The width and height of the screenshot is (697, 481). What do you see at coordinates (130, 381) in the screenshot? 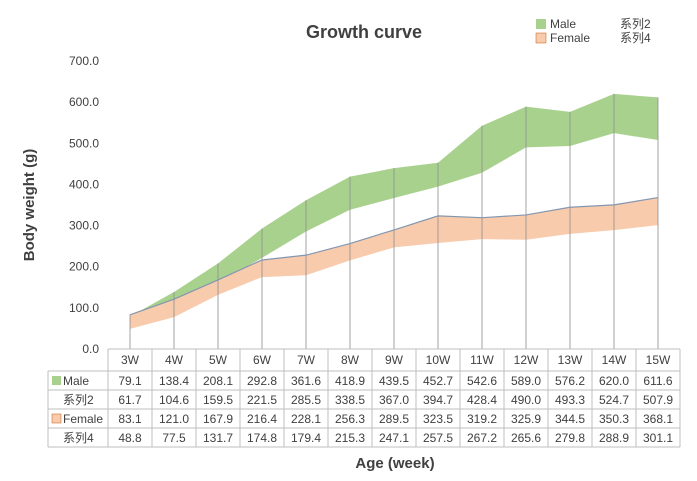
I see `table-cell: 79.1` at bounding box center [130, 381].